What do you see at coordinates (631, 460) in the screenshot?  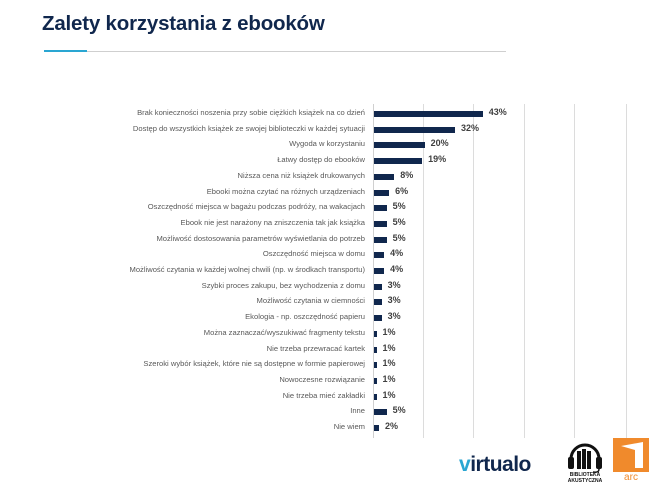 I see `arc-logo: arc` at bounding box center [631, 460].